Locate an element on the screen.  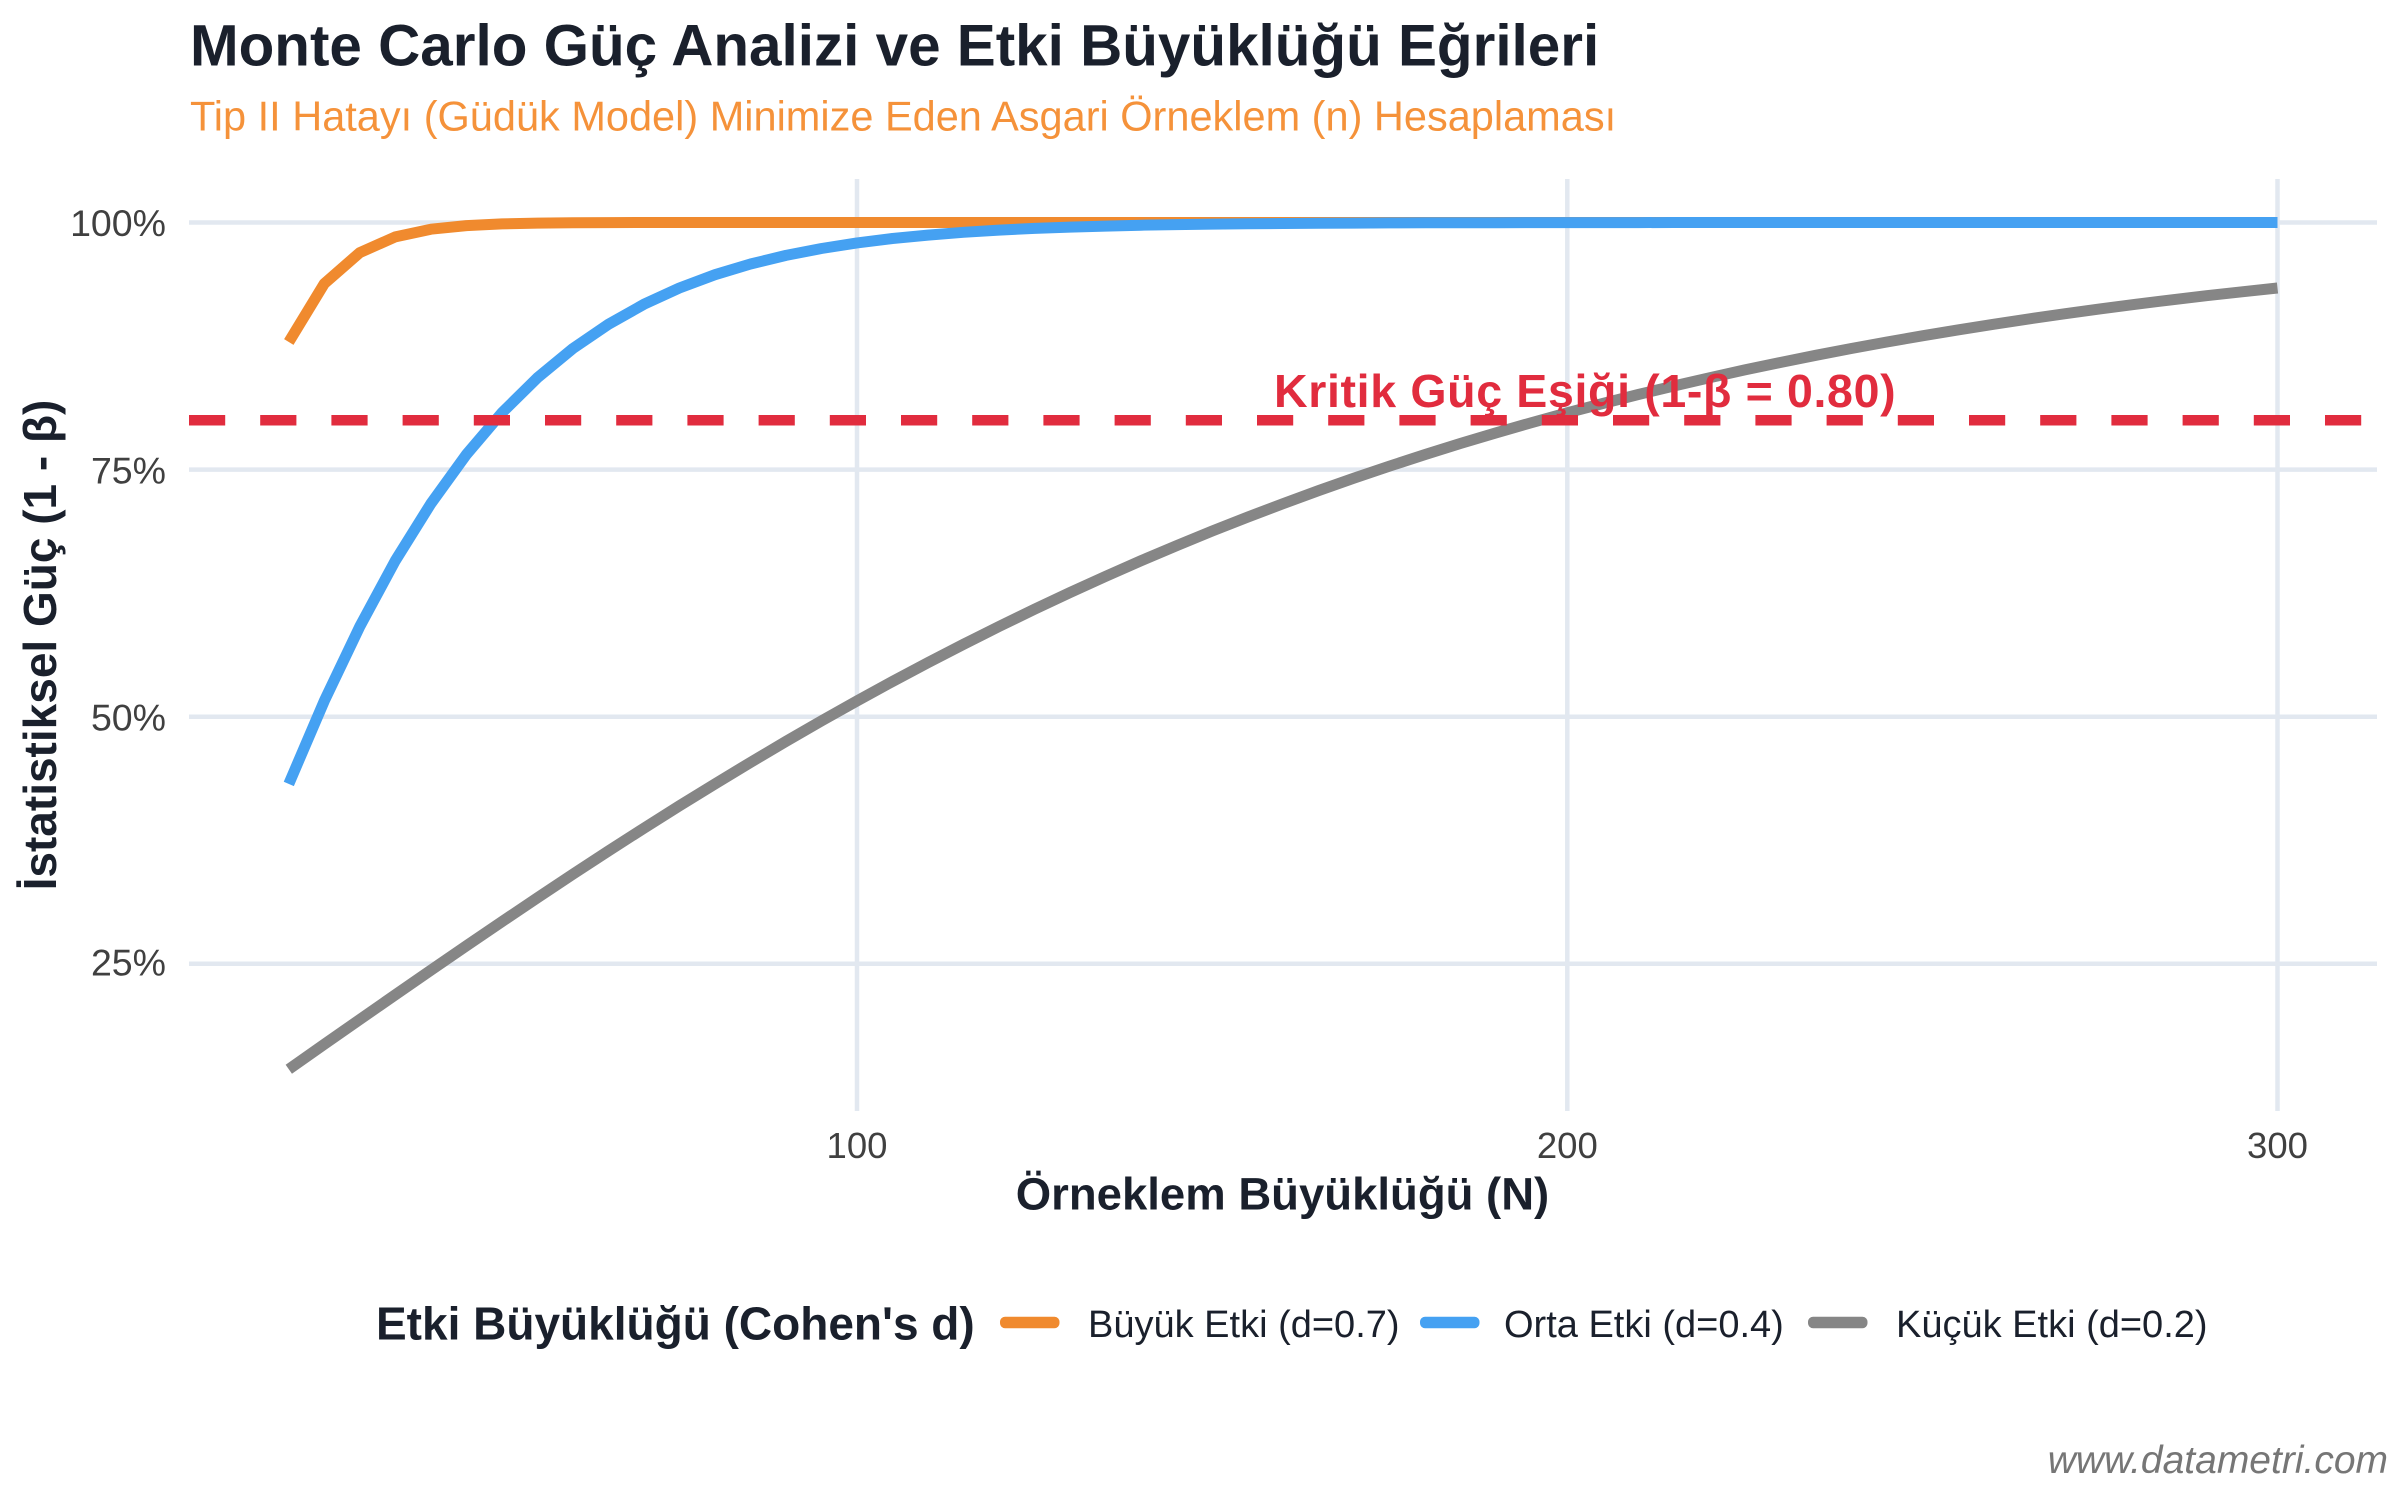
svg-text: 100 is located at coordinates (857, 1145).